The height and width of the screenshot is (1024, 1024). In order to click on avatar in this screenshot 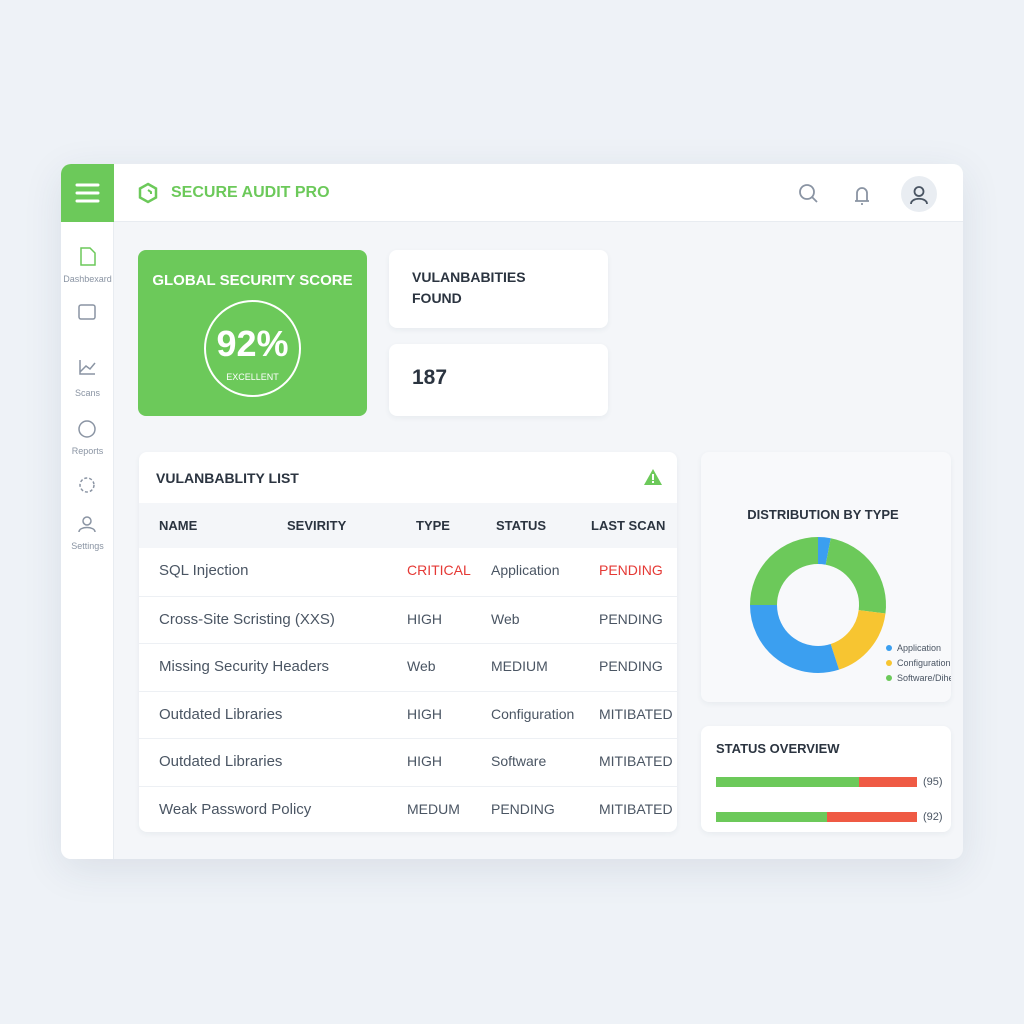, I will do `click(919, 194)`.